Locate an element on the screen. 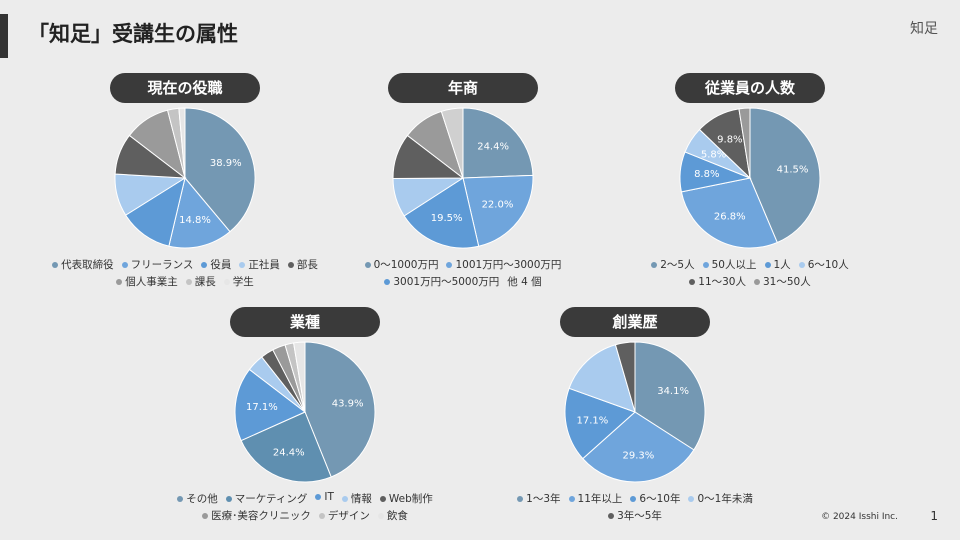 This screenshot has height=540, width=960. legend-label: その他 is located at coordinates (202, 499).